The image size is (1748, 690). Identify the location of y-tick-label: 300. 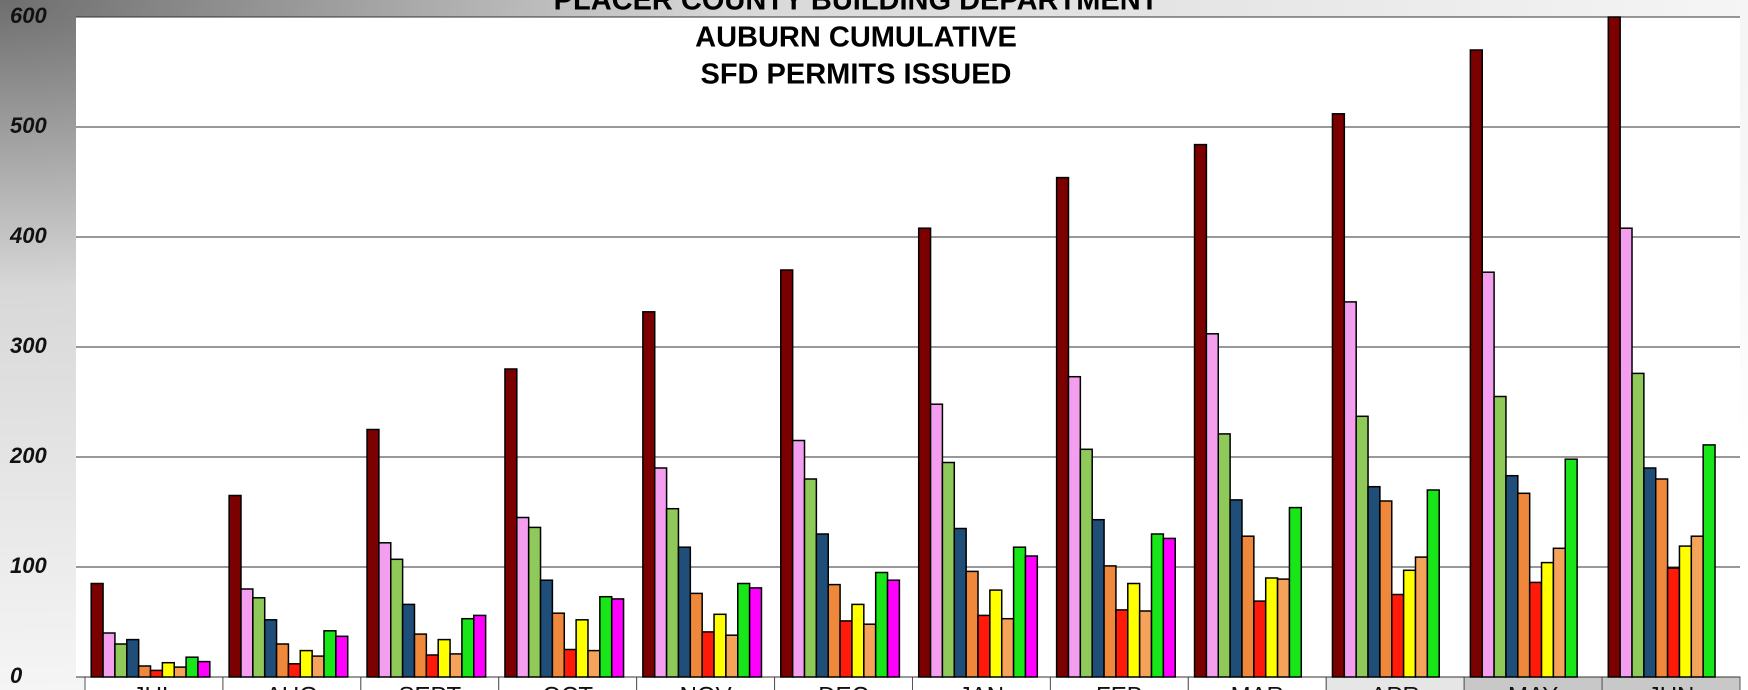
(28, 345).